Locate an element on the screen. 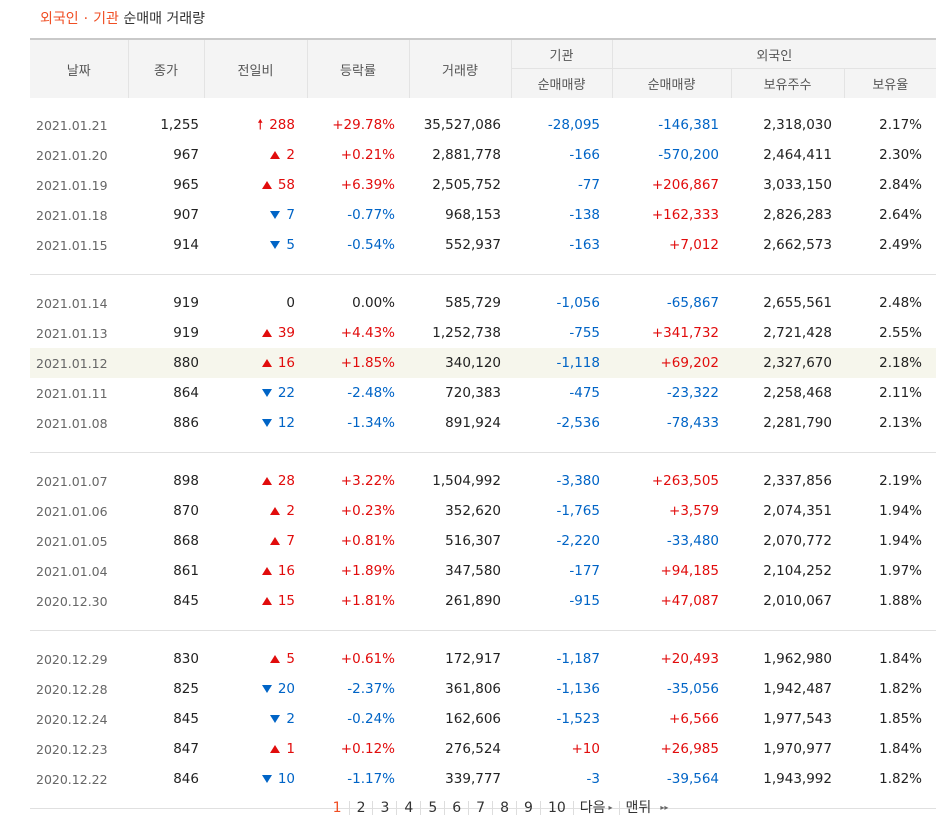 Image resolution: width=948 pixels, height=828 pixels. cell-institution-net: -1,765 is located at coordinates (578, 511).